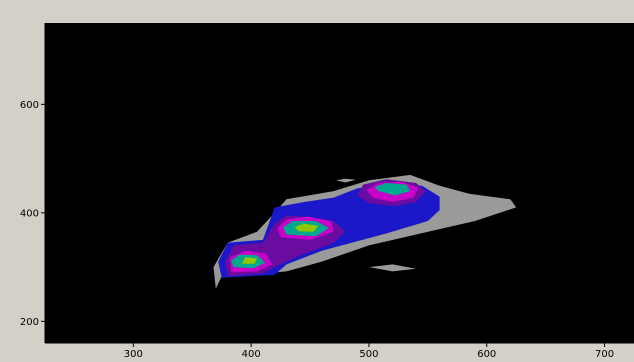  What do you see at coordinates (251, 354) in the screenshot?
I see `x-tick-label: 400` at bounding box center [251, 354].